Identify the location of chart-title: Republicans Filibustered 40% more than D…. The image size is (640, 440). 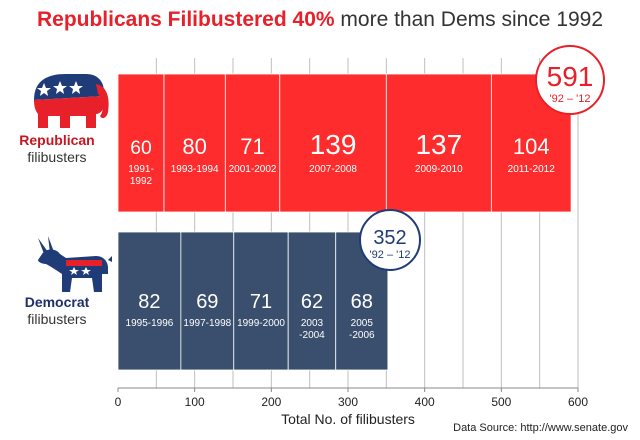
(320, 20).